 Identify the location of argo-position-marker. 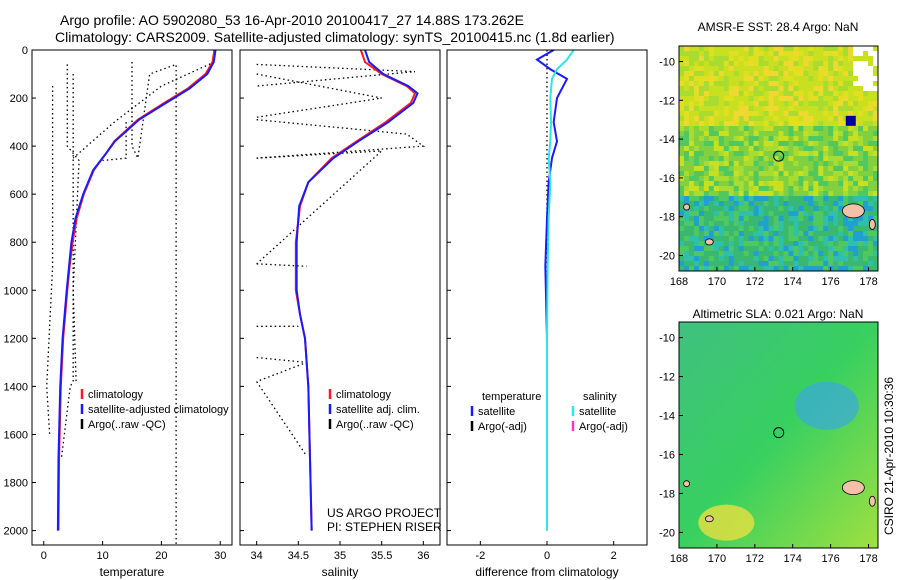
(779, 433).